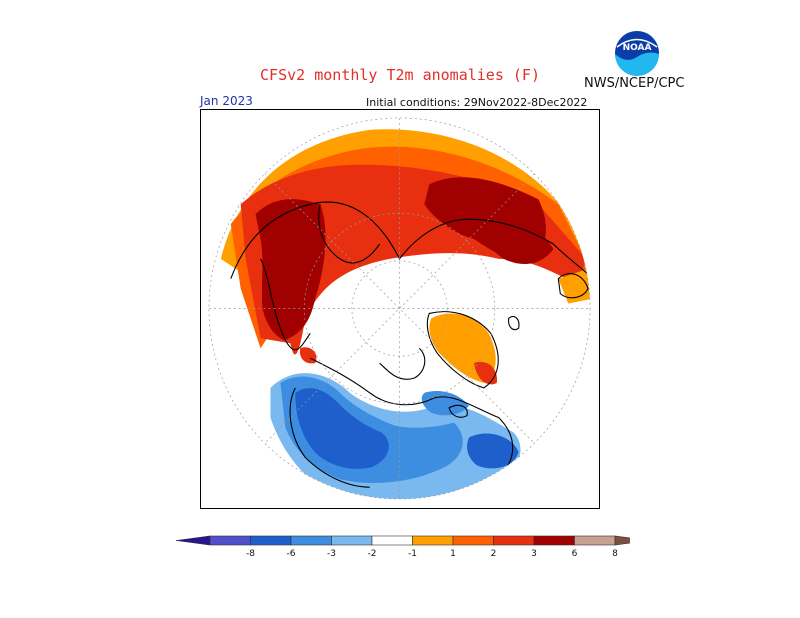 The image size is (800, 618). Describe the element at coordinates (637, 53) in the screenshot. I see `noaa-logo: NOAA` at that location.